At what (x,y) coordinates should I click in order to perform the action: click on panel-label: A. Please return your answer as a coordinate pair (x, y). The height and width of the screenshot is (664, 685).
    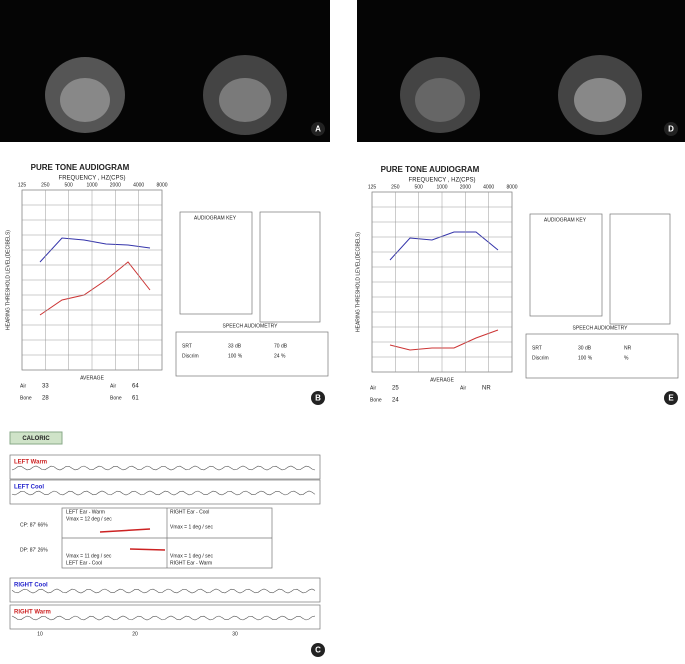
    Looking at the image, I should click on (318, 129).